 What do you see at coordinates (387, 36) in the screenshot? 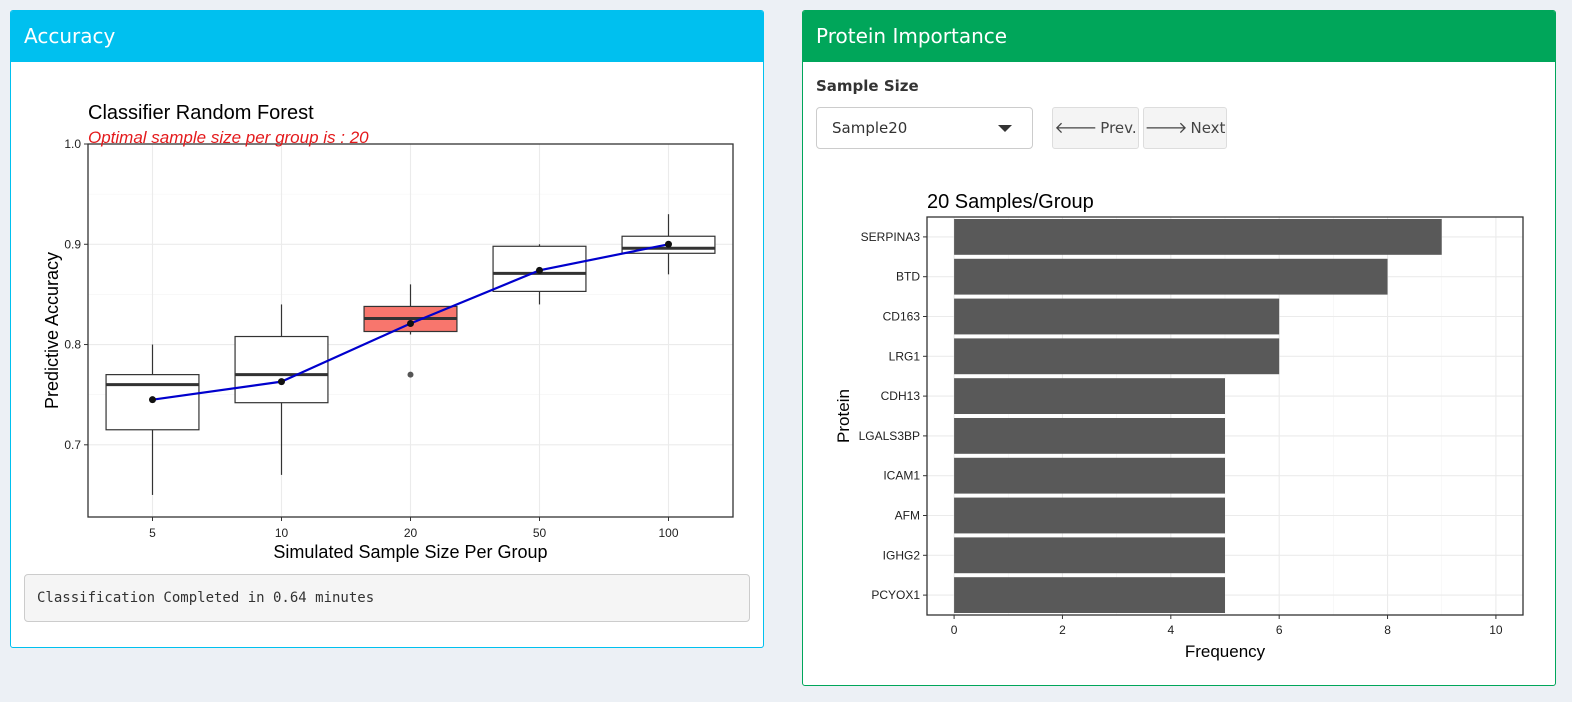
I see `accuracy-box-title: Accuracy` at bounding box center [387, 36].